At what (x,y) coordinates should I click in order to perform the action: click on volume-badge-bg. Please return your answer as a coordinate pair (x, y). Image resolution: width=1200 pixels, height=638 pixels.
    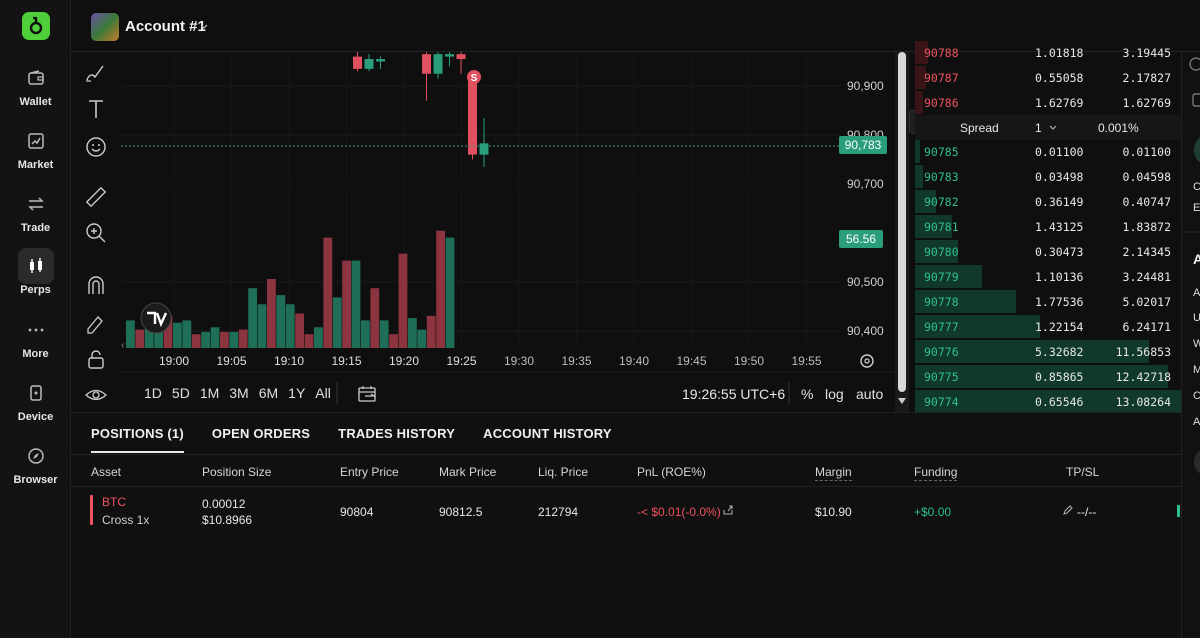
    Looking at the image, I should click on (861, 239).